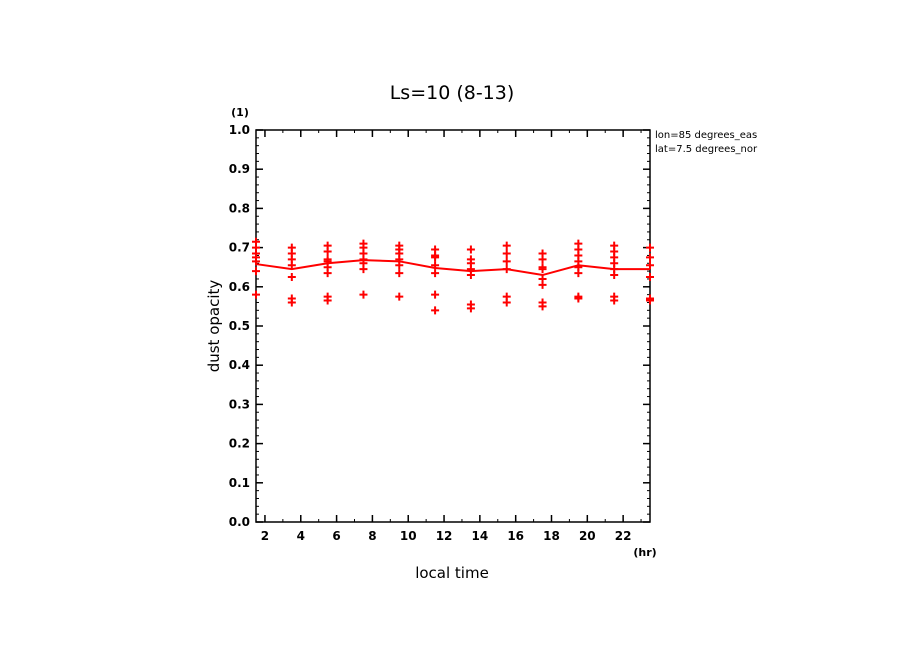 The width and height of the screenshot is (904, 654). Describe the element at coordinates (623, 536) in the screenshot. I see `x-tick-label: 22` at that location.